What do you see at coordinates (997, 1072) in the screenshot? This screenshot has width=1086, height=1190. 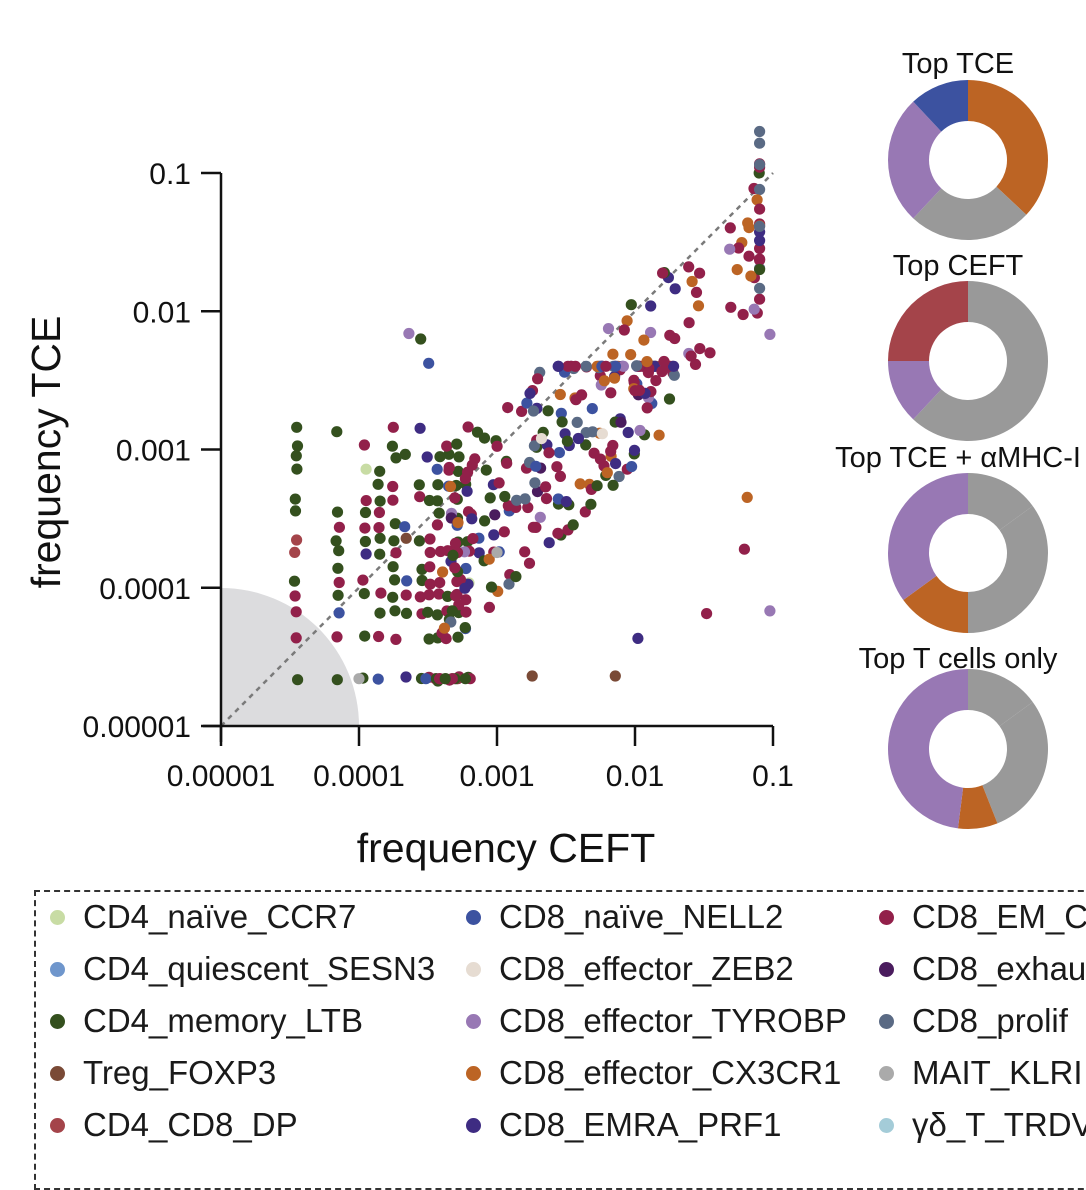 I see `legend-label: MAIT_KLRI` at bounding box center [997, 1072].